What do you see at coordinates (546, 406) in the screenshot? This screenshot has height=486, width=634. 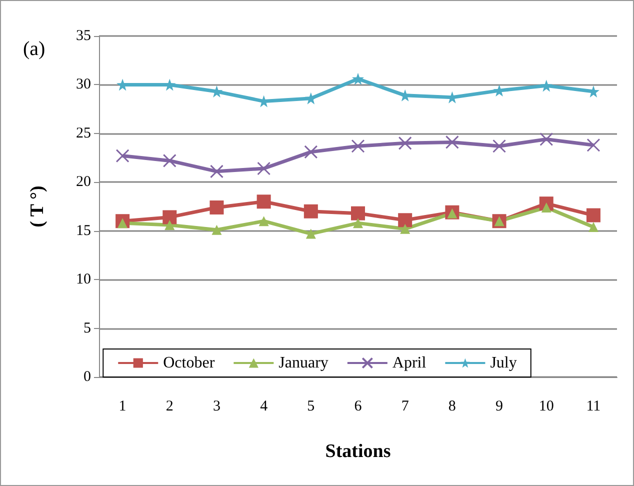 I see `x-tick-label: 10` at bounding box center [546, 406].